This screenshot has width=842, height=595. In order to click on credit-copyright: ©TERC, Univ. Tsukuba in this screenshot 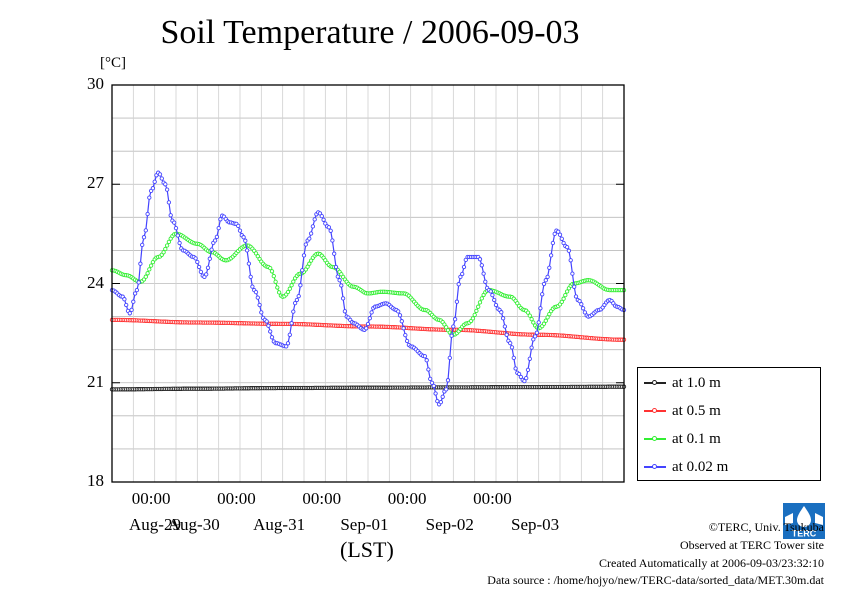, I will do `click(766, 527)`.